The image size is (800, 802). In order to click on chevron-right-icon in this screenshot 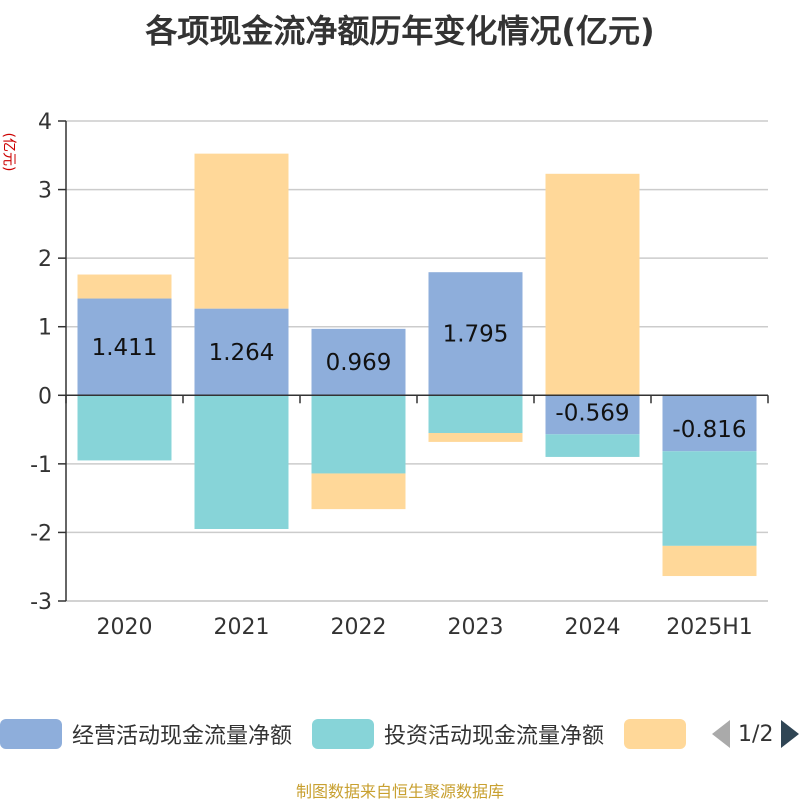, I will do `click(790, 734)`.